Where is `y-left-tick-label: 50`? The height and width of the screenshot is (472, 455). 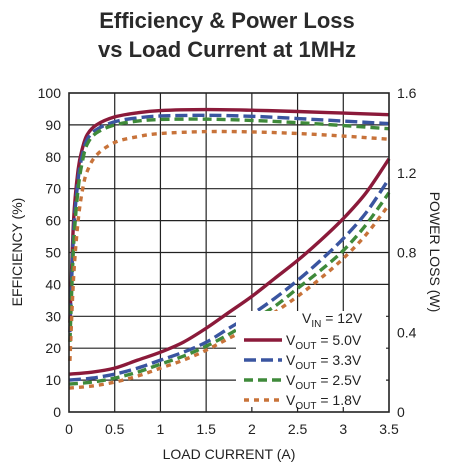 y-left-tick-label: 50 is located at coordinates (53, 253).